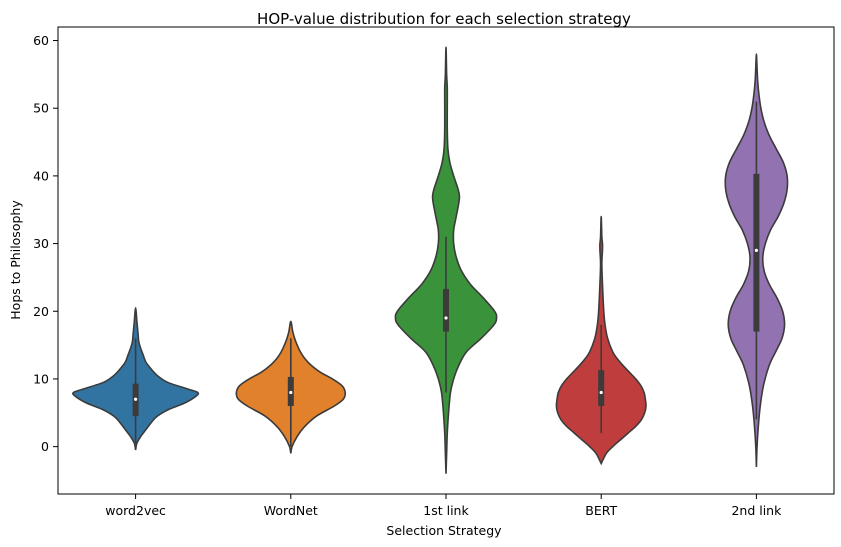 The height and width of the screenshot is (547, 841). Describe the element at coordinates (41, 243) in the screenshot. I see `y-tick-label: 30` at that location.